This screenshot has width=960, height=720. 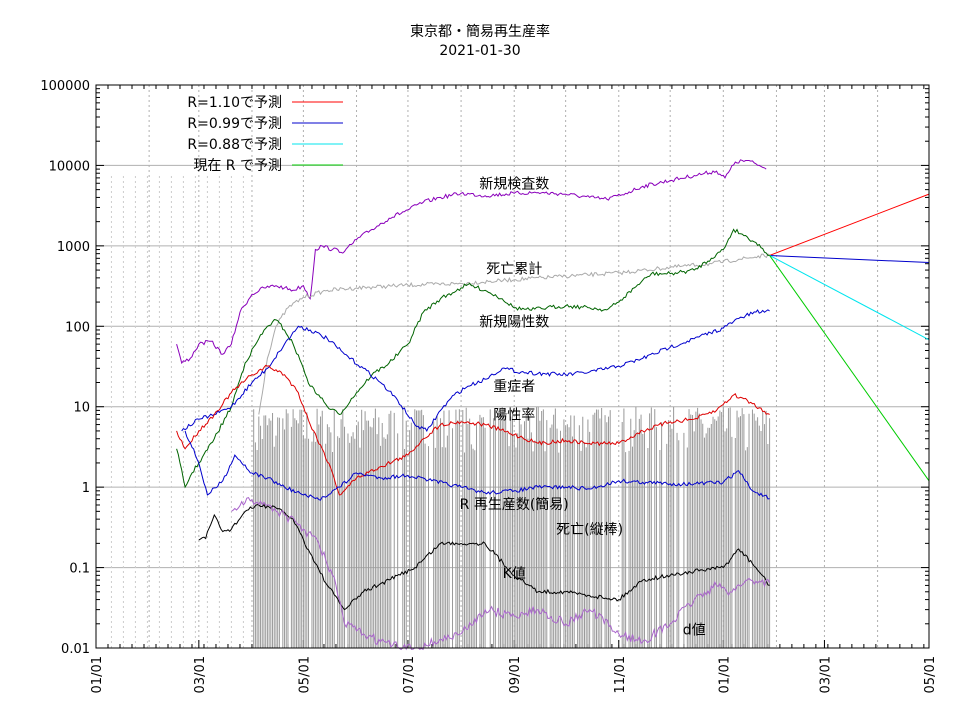 I want to click on legend-label: 現在 R で予測, so click(x=237, y=166).